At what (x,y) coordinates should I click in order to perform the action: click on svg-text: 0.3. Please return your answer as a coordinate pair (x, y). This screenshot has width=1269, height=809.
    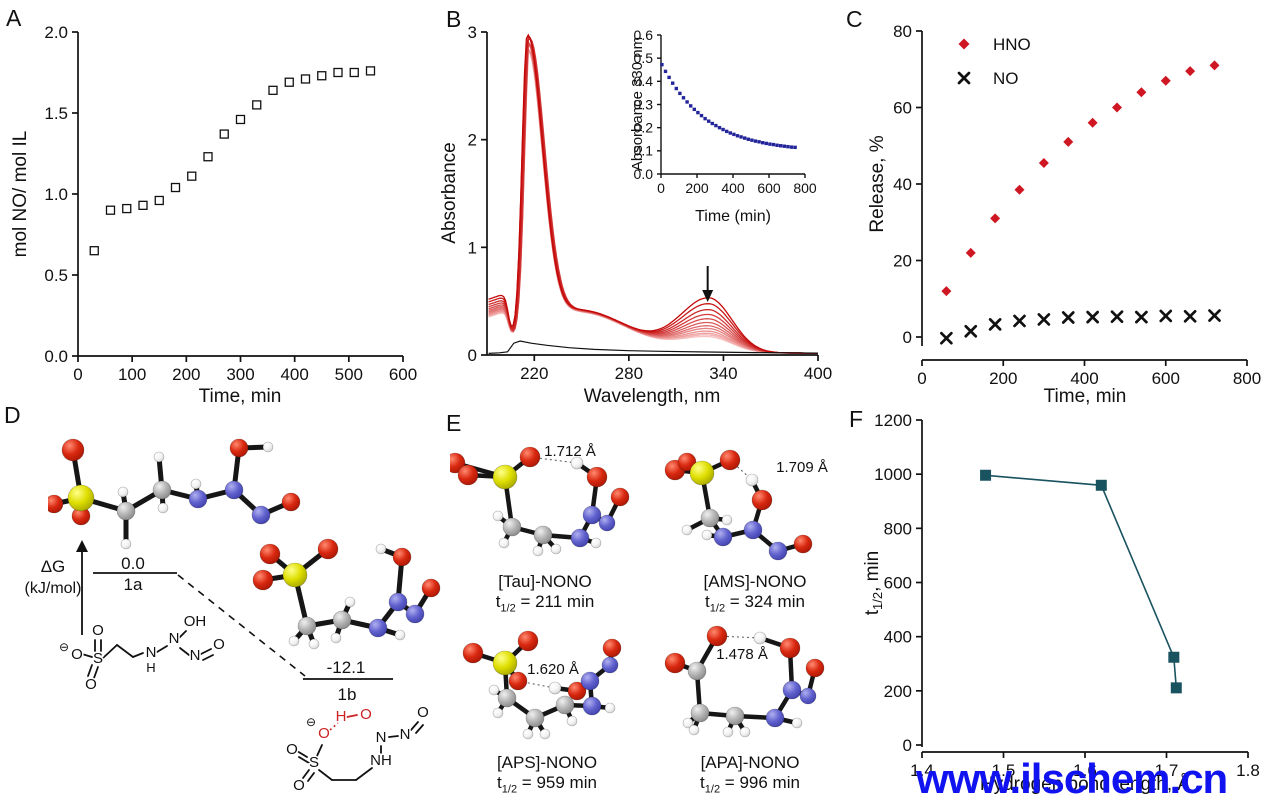
    Looking at the image, I should click on (644, 104).